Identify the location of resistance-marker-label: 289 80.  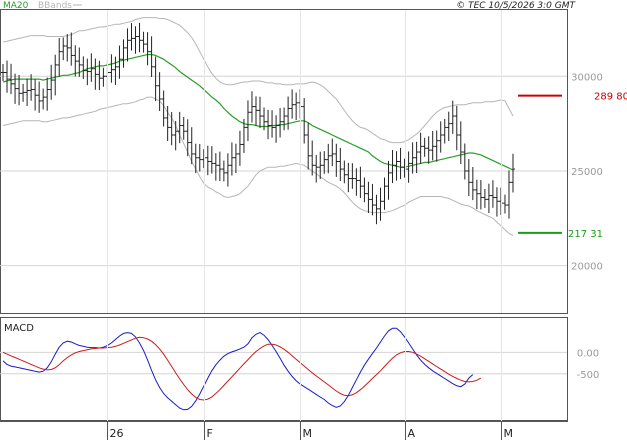
(610, 97).